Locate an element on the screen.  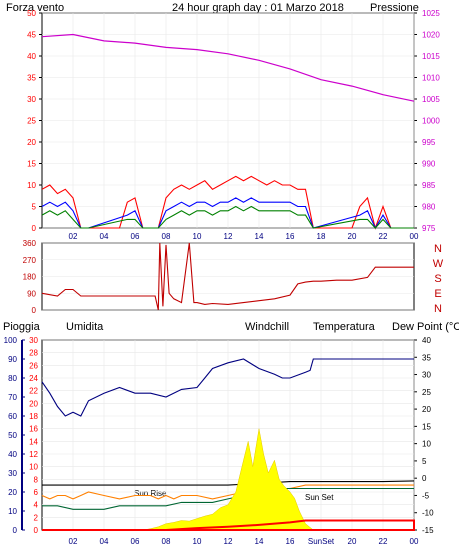
panel1-right-tick-label: 990 is located at coordinates (429, 164).